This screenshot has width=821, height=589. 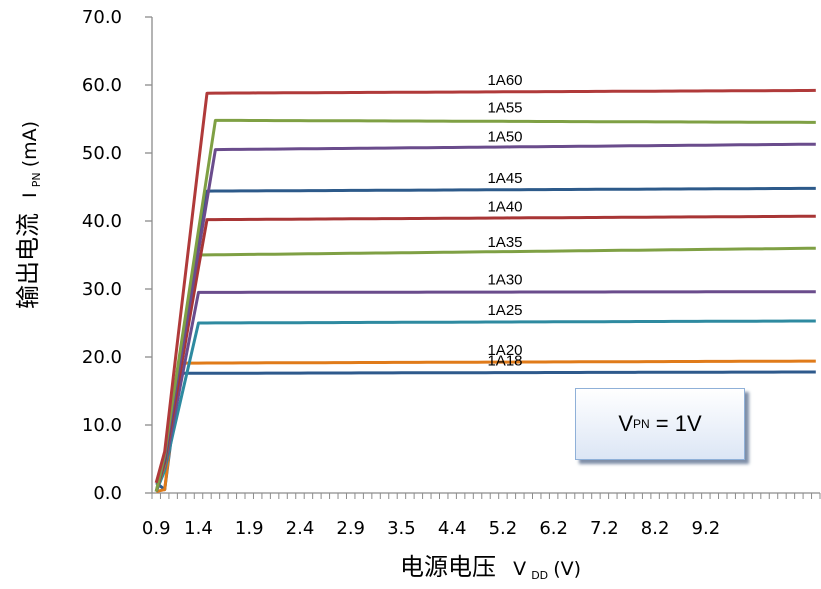 I want to click on x-tick-label: 2.9, so click(x=350, y=528).